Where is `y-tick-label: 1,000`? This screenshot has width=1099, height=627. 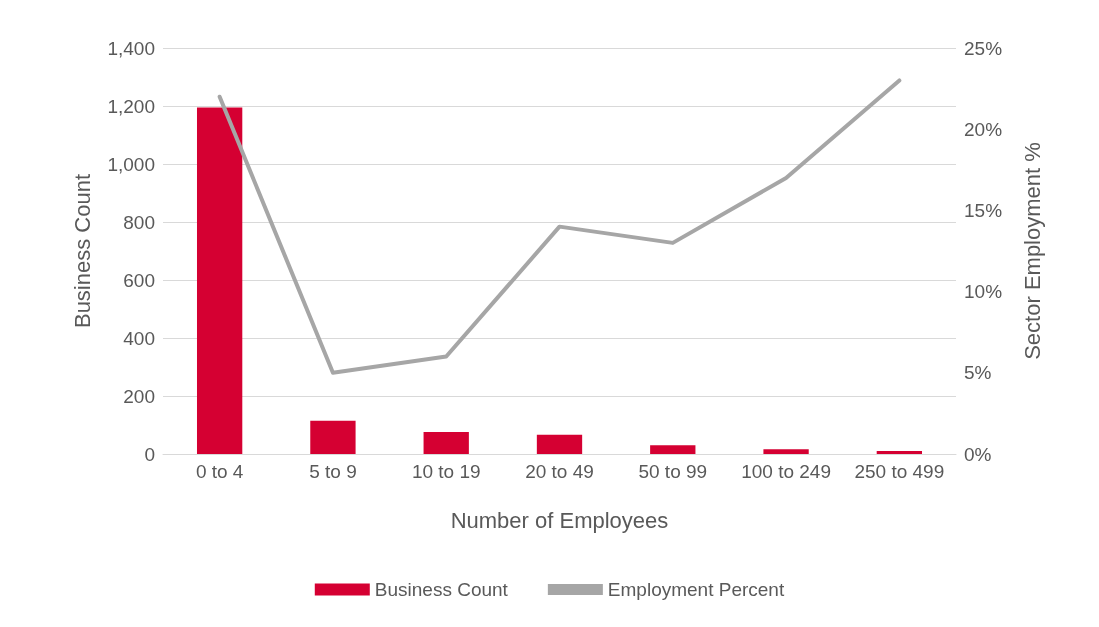
y-tick-label: 1,000 is located at coordinates (131, 164).